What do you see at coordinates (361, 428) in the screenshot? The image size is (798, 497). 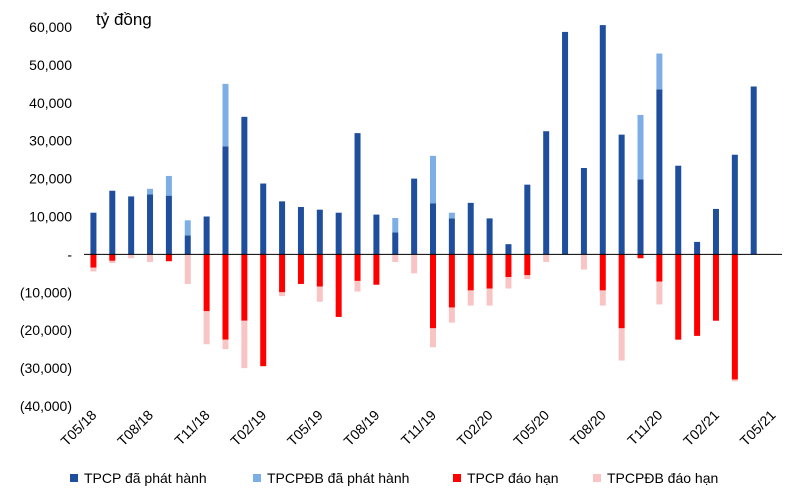 I see `x-tick-label: T08/19` at bounding box center [361, 428].